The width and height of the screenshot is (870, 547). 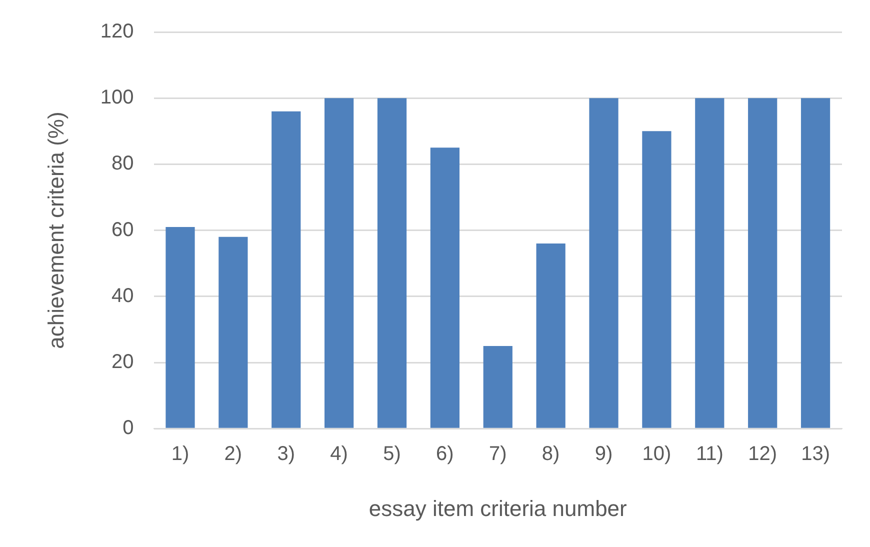 I want to click on x-tick-label: 10), so click(x=657, y=454).